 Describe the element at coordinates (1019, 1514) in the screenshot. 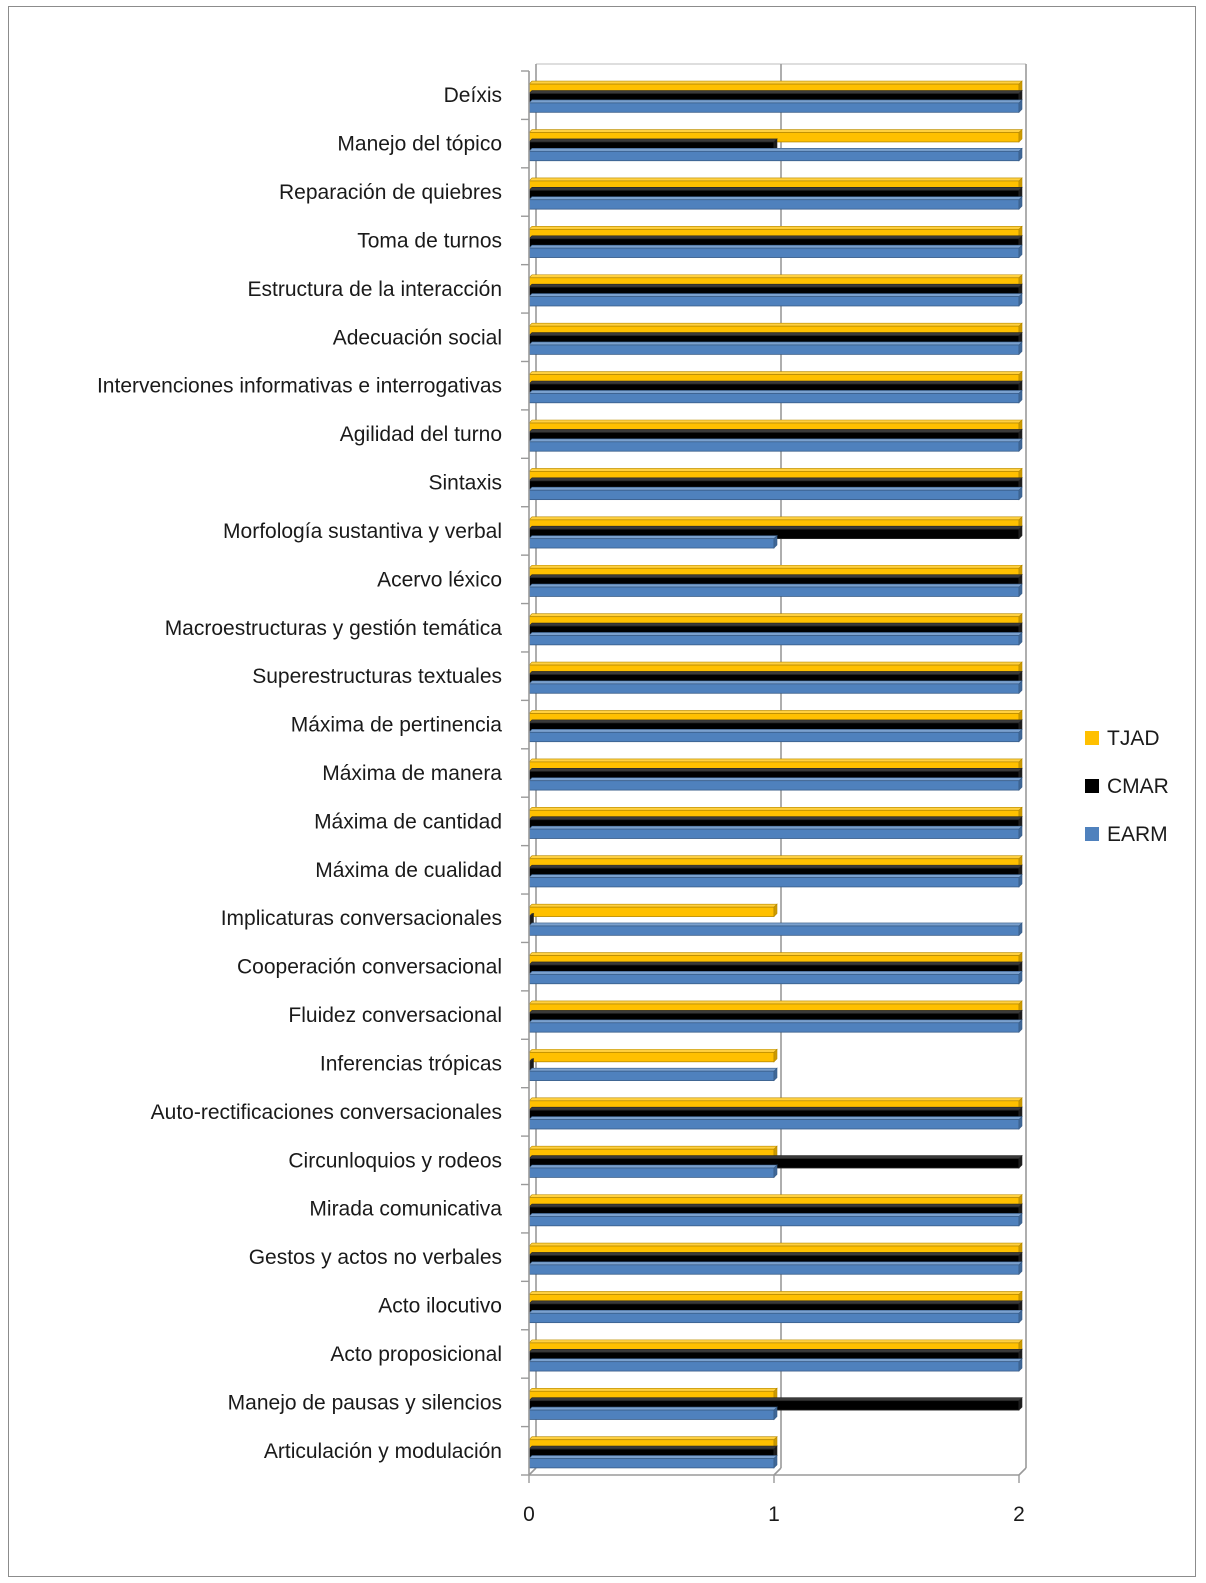

I see `x-tick-label: 2` at that location.